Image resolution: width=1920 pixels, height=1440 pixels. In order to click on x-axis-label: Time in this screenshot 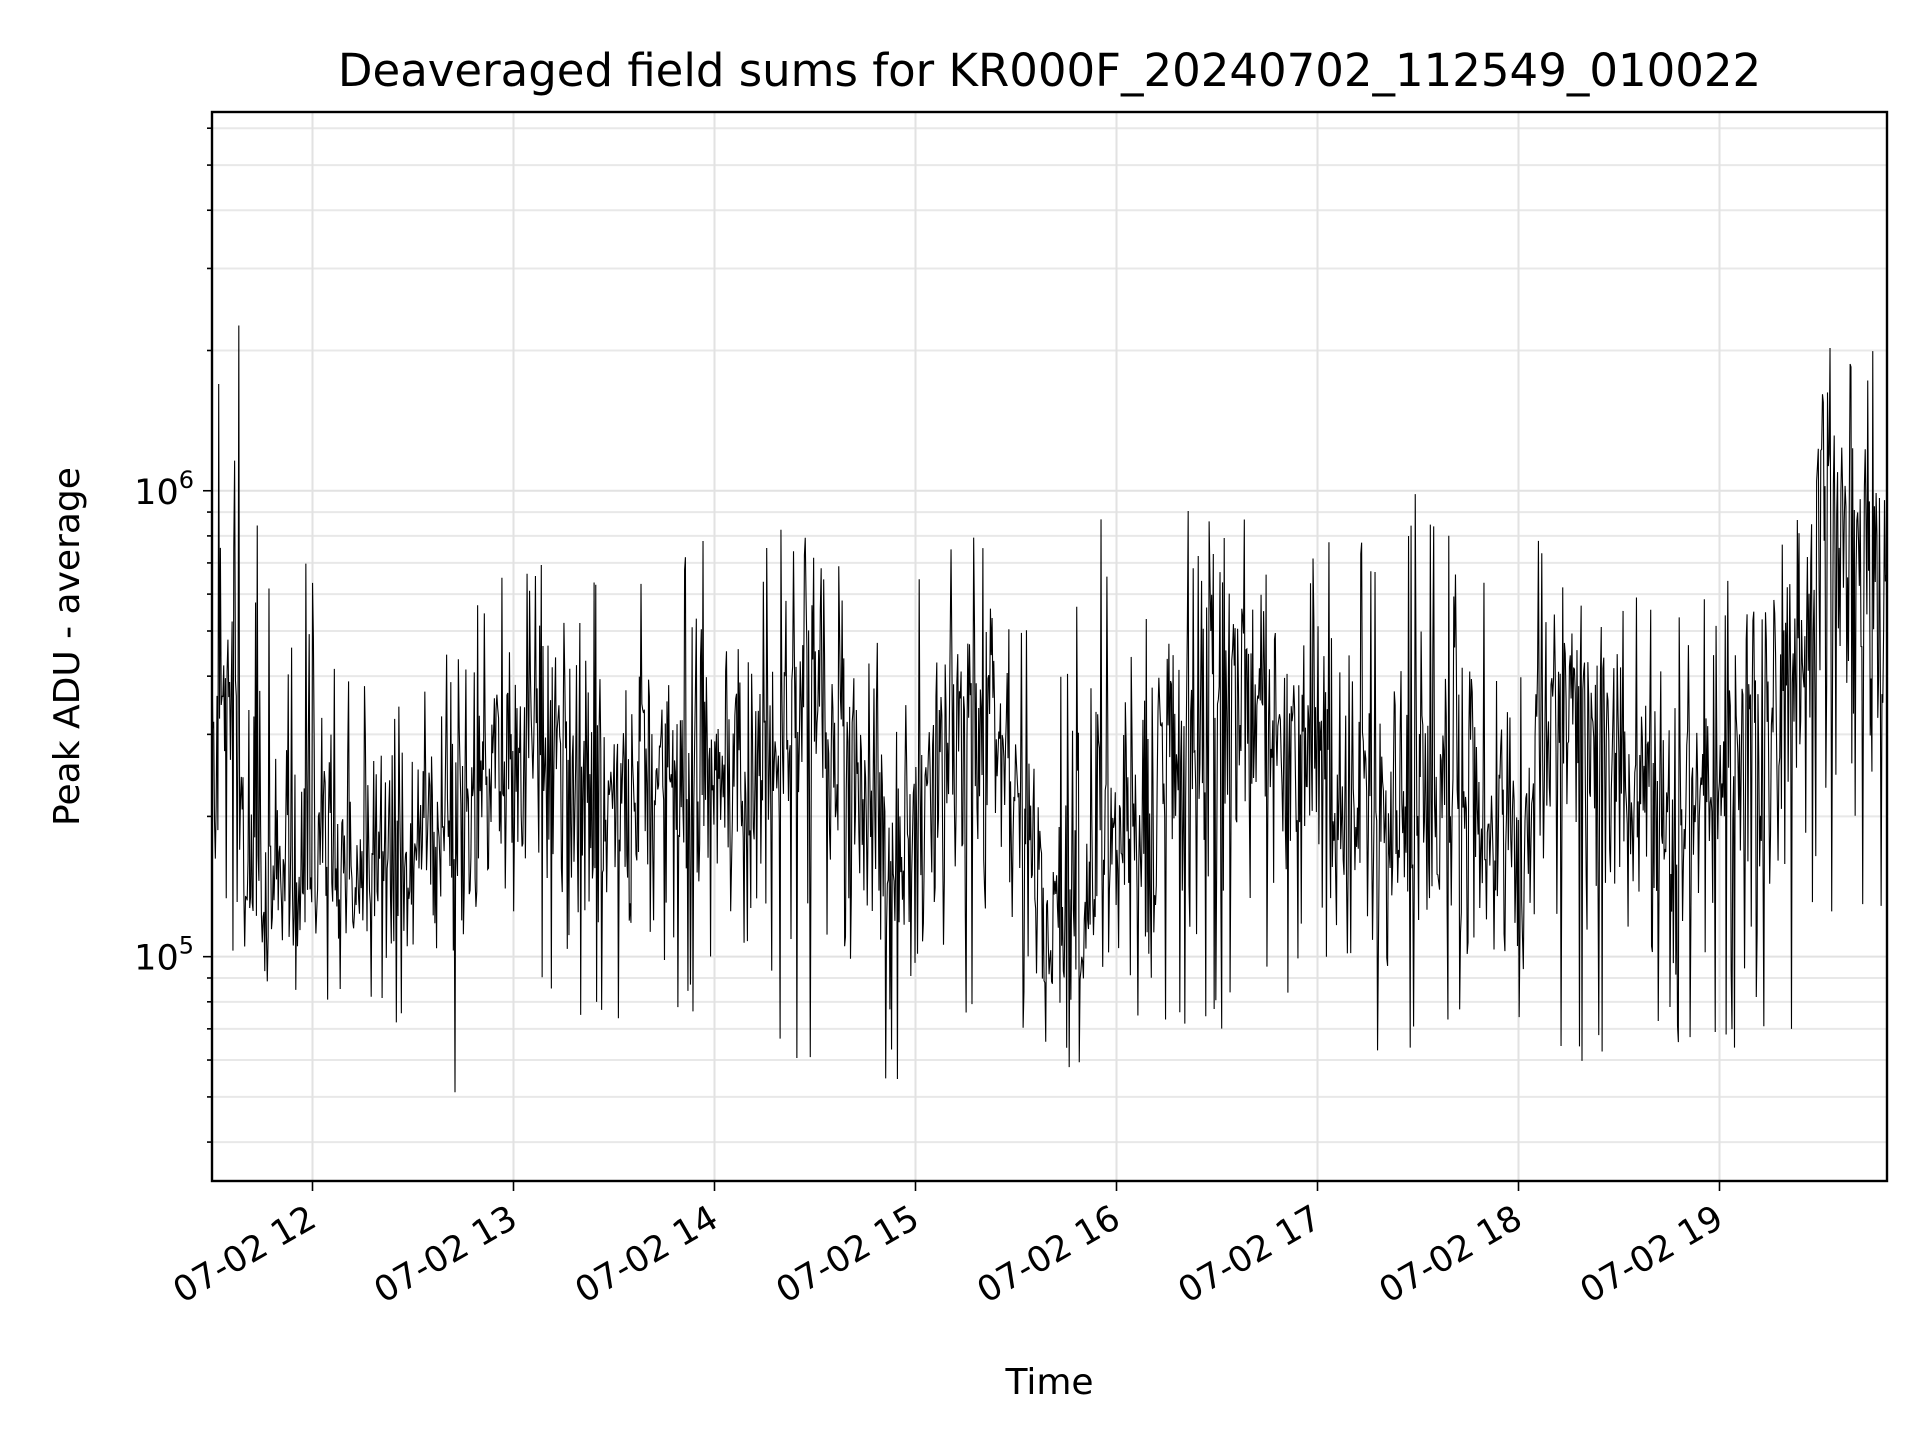, I will do `click(1048, 1382)`.